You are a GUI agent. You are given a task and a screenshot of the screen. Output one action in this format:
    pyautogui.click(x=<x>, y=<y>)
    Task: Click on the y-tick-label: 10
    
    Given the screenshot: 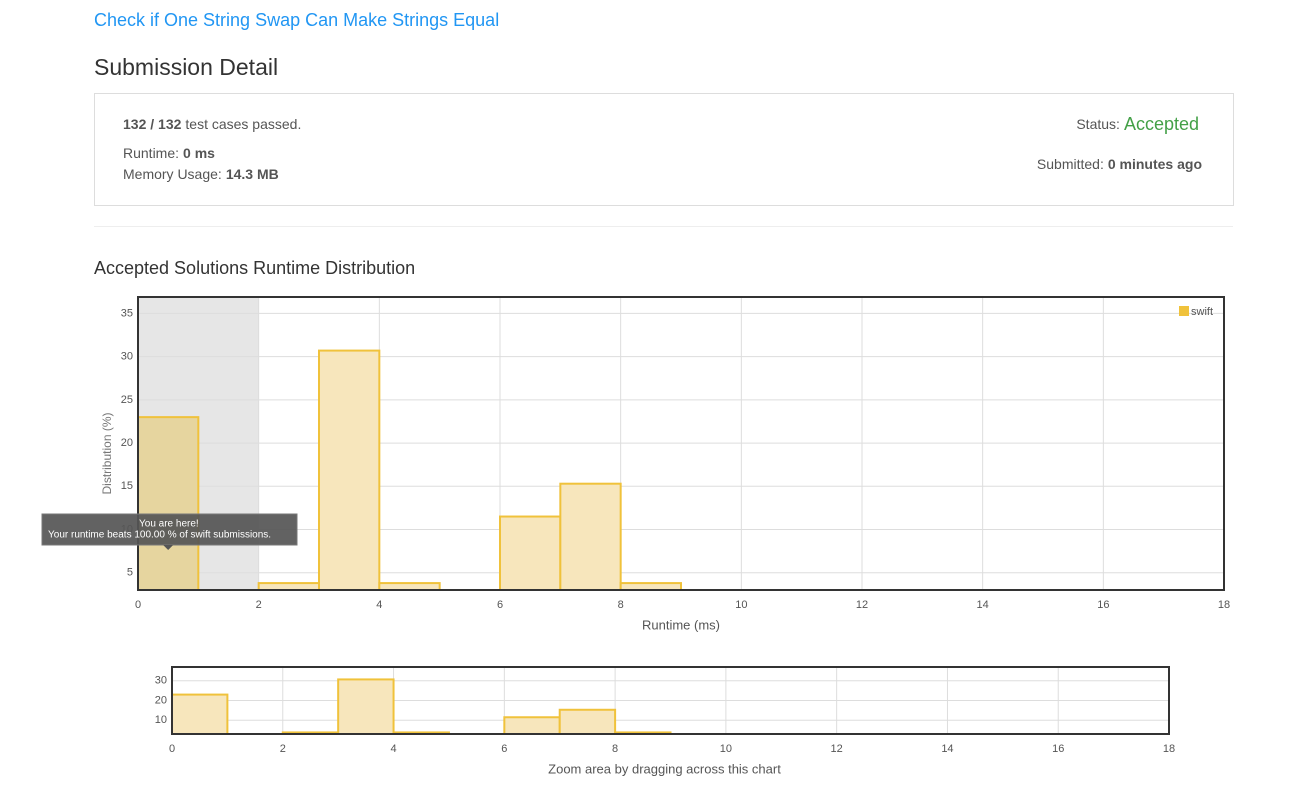 What is the action you would take?
    pyautogui.click(x=161, y=720)
    